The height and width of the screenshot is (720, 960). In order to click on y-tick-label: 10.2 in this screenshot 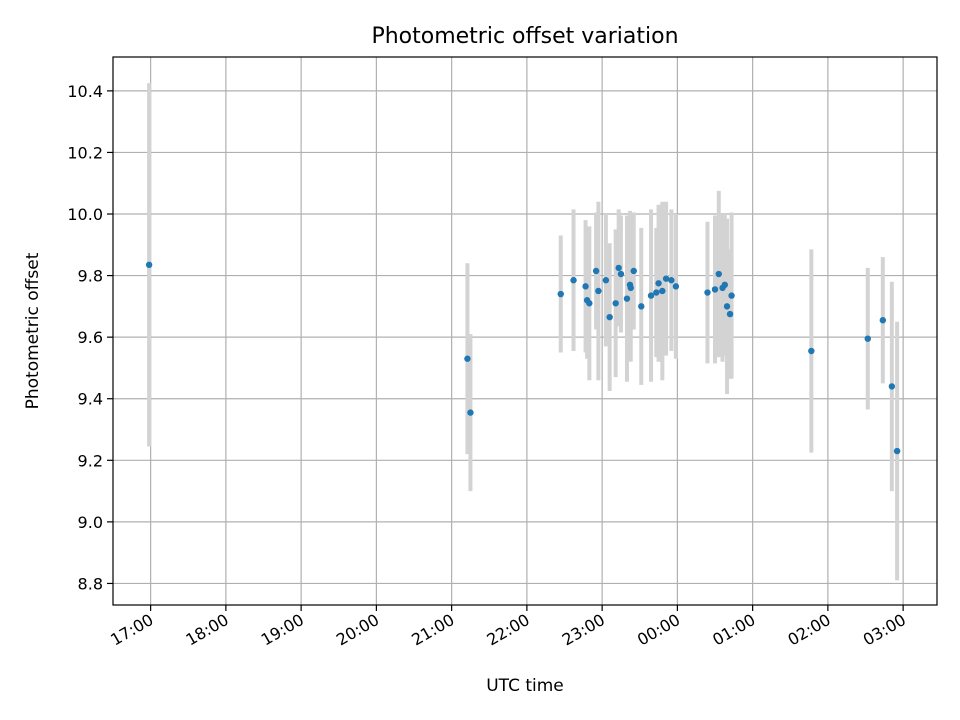, I will do `click(85, 152)`.